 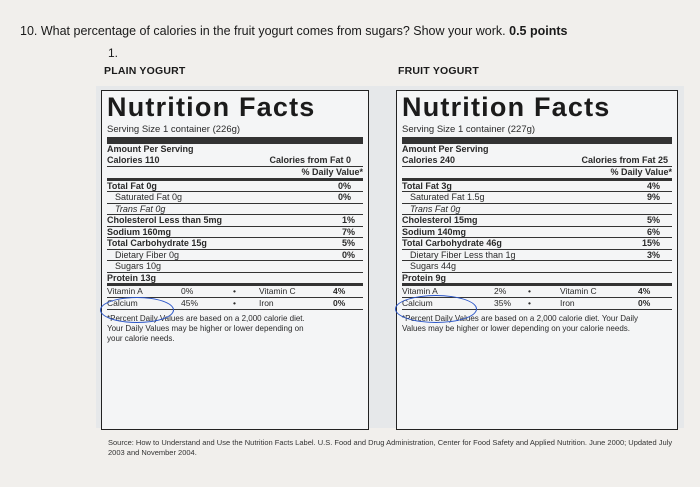 I want to click on plain-amount-per-serving: Amount Per Serving, so click(x=150, y=149).